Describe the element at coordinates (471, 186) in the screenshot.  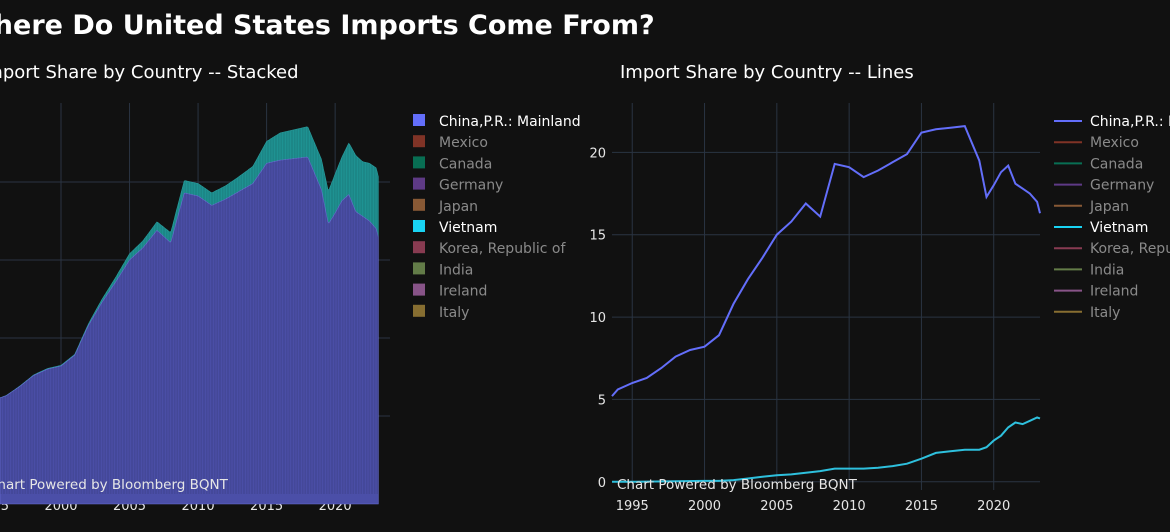
I see `left-legend-item: Germany` at that location.